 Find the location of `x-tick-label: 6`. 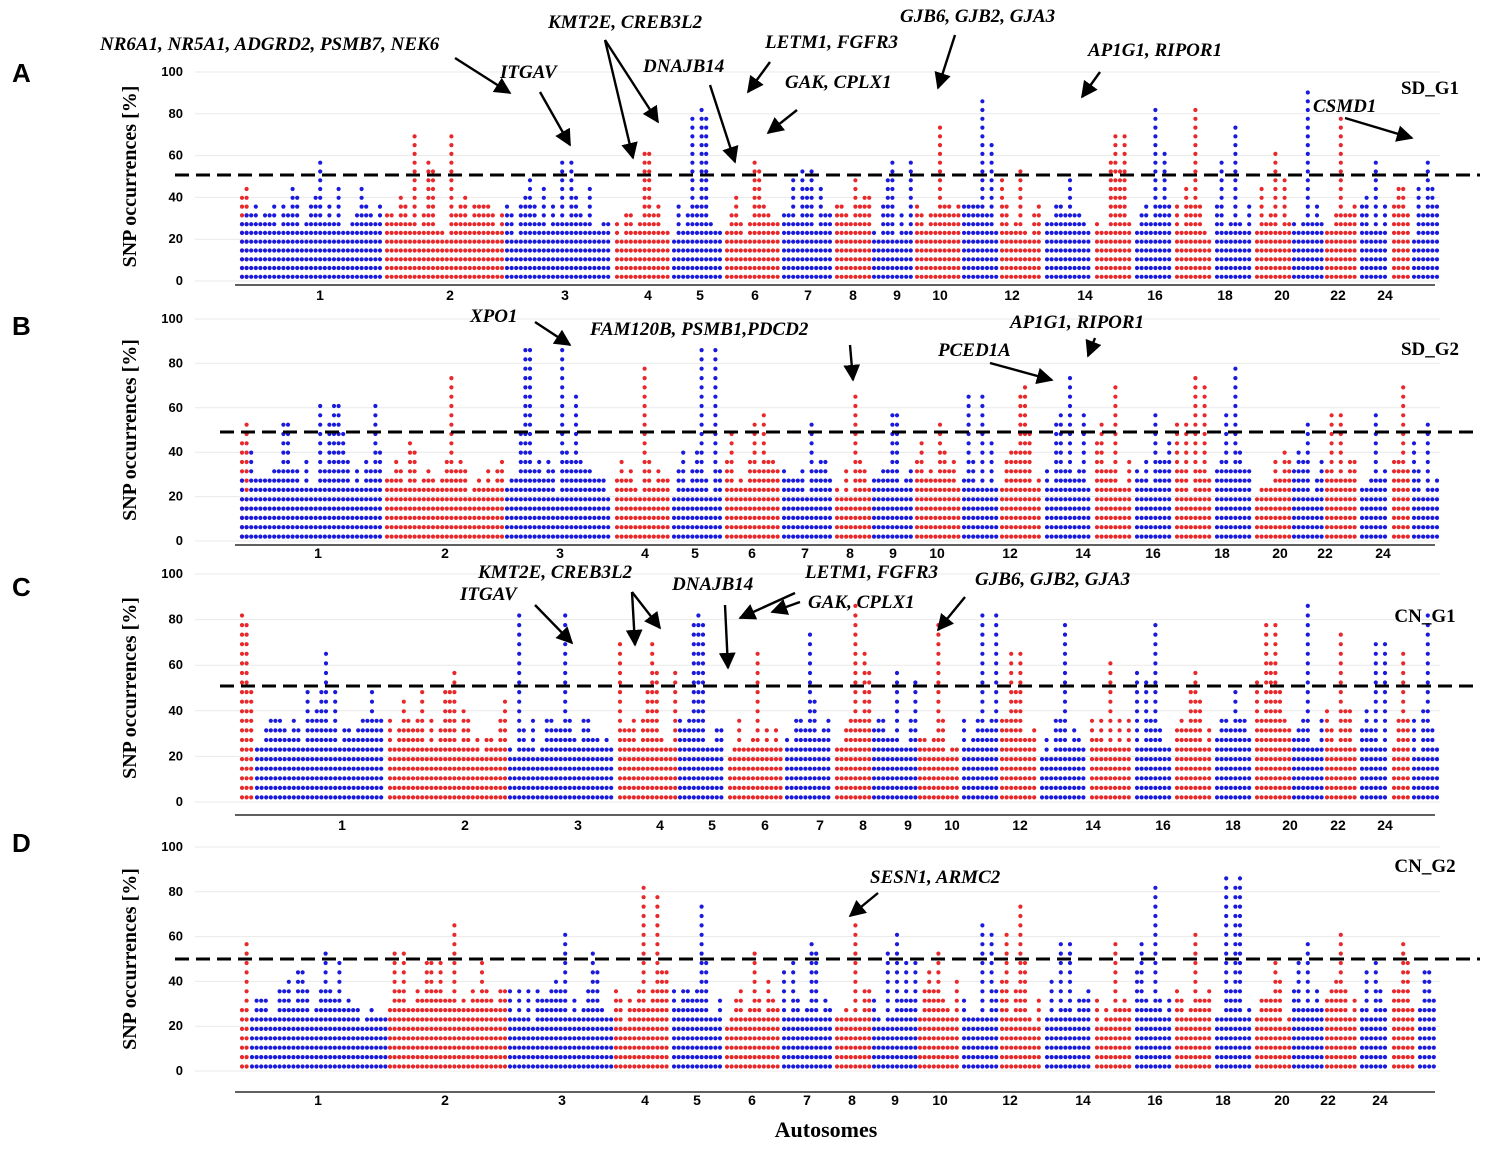

x-tick-label: 6 is located at coordinates (755, 295).